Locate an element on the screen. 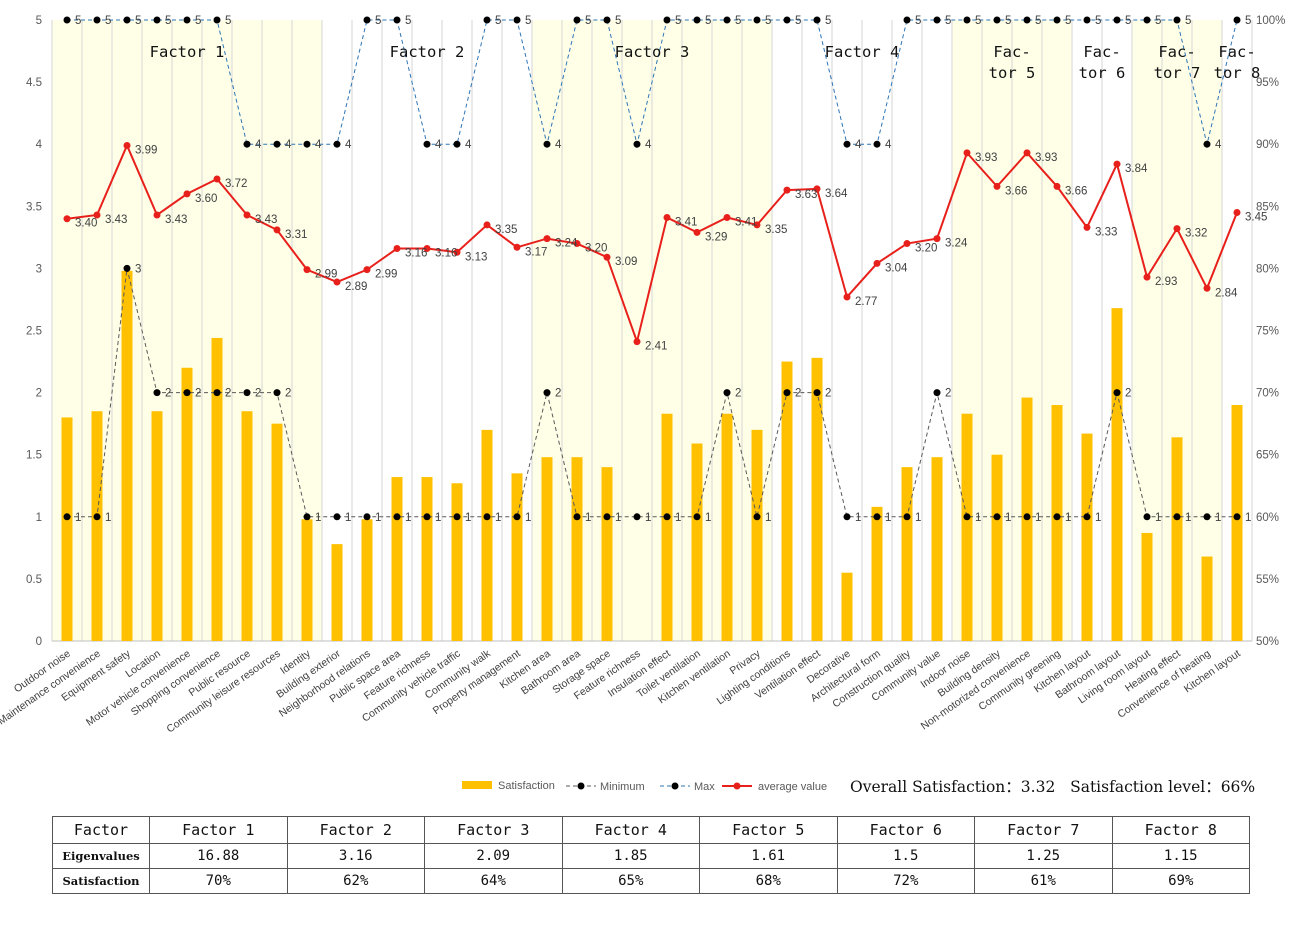  eigenvalue-cell: 1.25 is located at coordinates (1043, 856).